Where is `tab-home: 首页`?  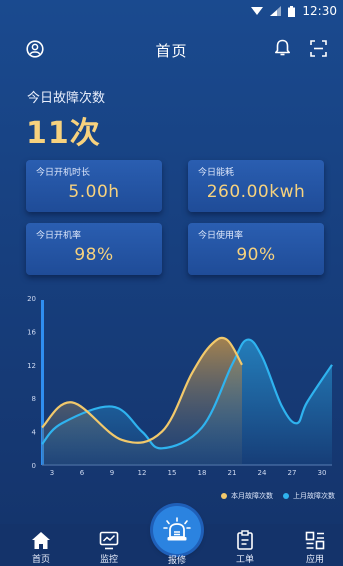
tab-home: 首页 is located at coordinates (41, 547).